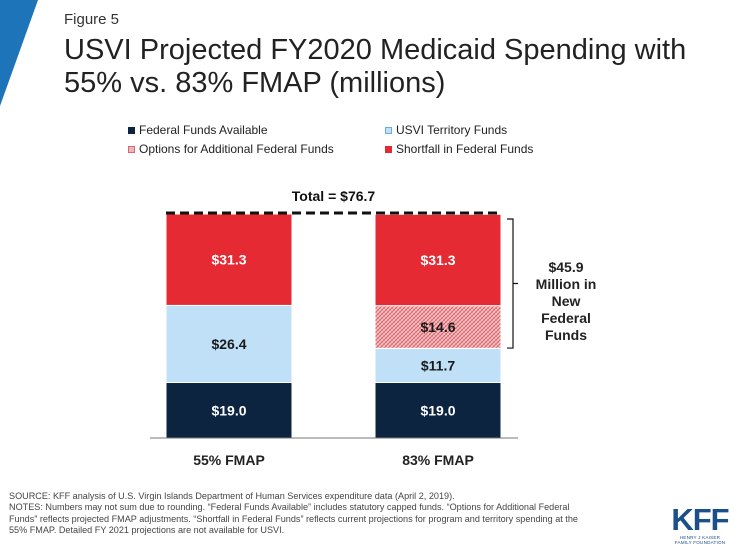 This screenshot has height=551, width=735. Describe the element at coordinates (131, 149) in the screenshot. I see `legend-swatch-options` at that location.